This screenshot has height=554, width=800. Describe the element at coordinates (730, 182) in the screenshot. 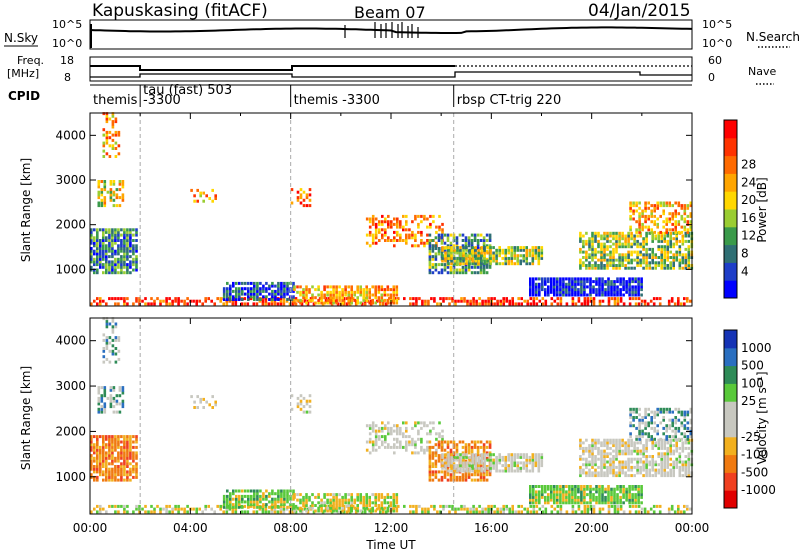

I see `colorbar-segment` at that location.